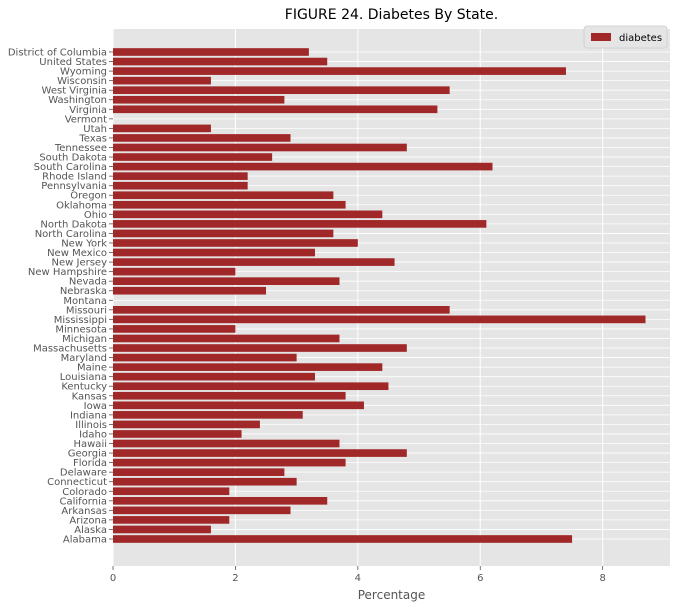 Image resolution: width=681 pixels, height=609 pixels. Describe the element at coordinates (86, 119) in the screenshot. I see `category-label: Vermont` at that location.